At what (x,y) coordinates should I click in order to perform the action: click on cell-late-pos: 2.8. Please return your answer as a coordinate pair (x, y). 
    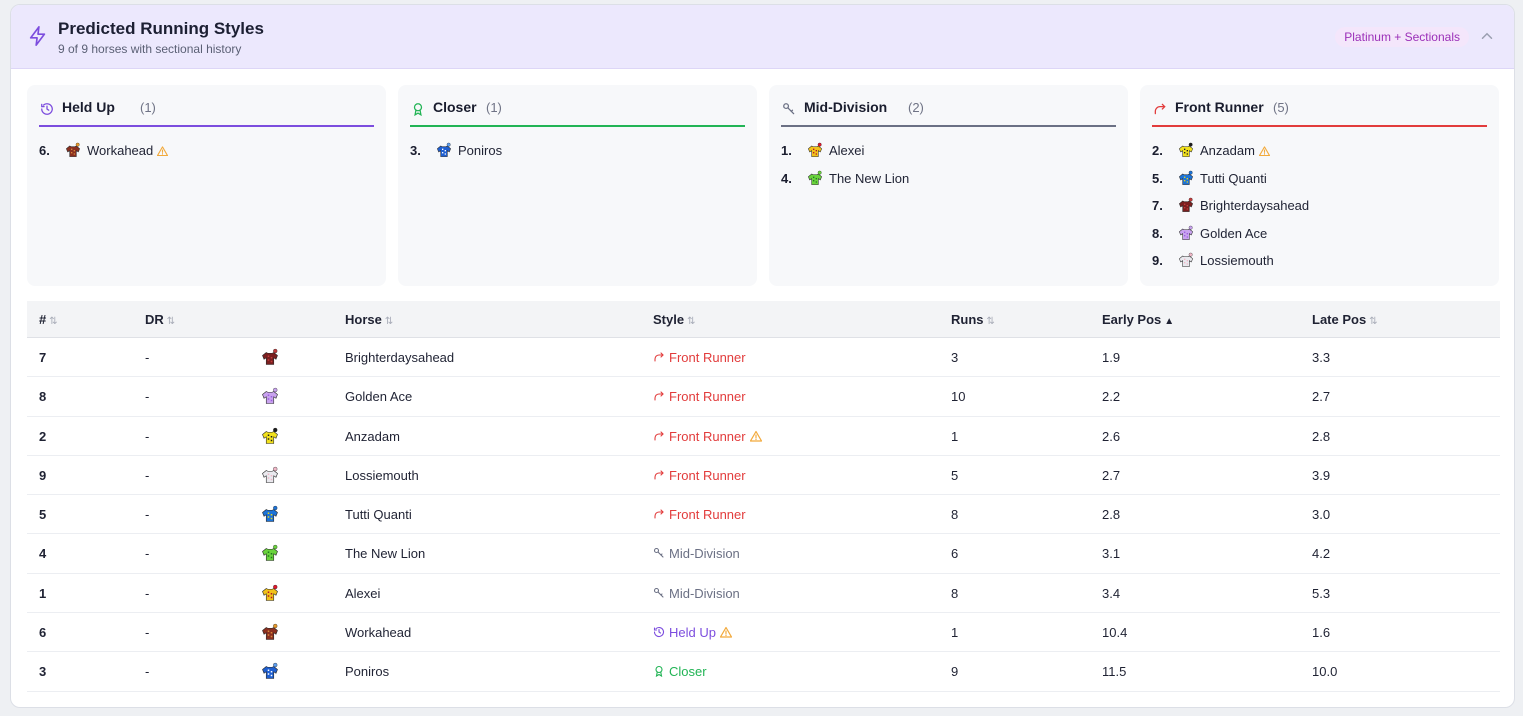
    Looking at the image, I should click on (1321, 436).